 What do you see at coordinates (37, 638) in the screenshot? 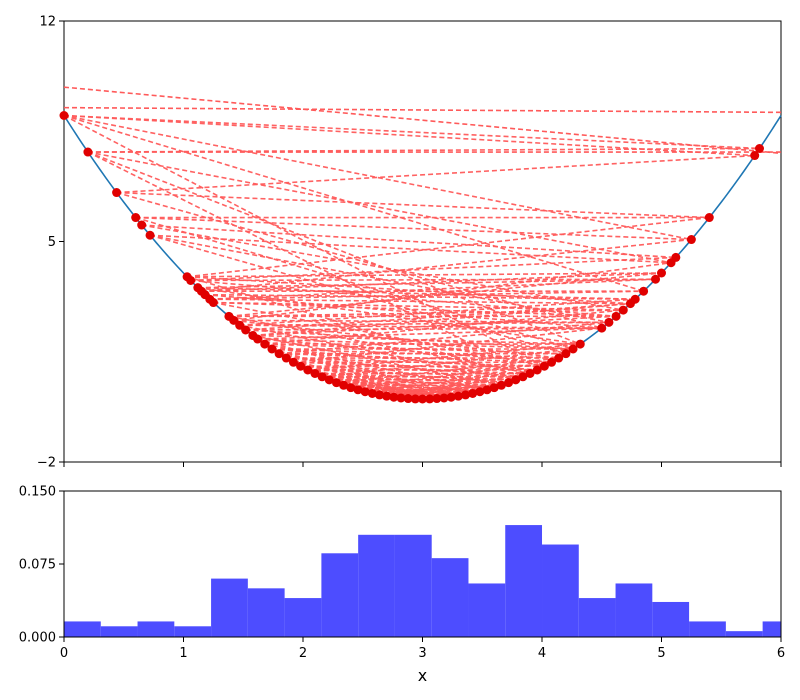
I see `y-tick-label: 0.000` at bounding box center [37, 638].